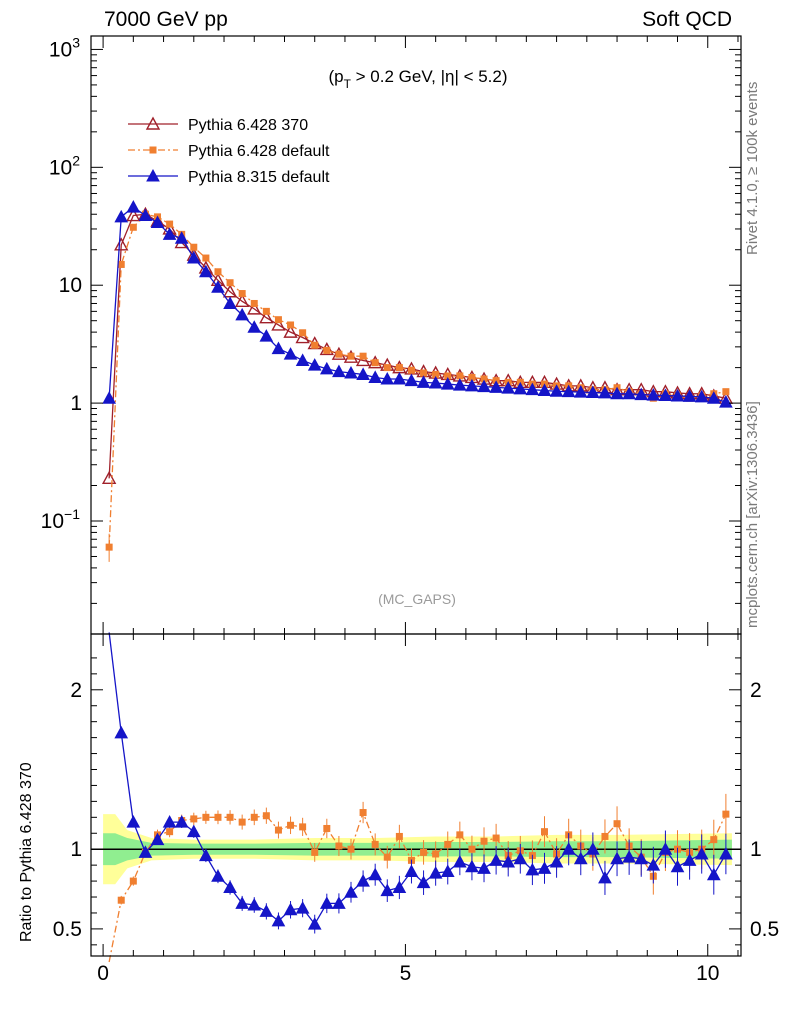 The image size is (786, 1024). What do you see at coordinates (752, 168) in the screenshot?
I see `rivet-version-label: Rivet 4.1.0, ≥ 100k events` at bounding box center [752, 168].